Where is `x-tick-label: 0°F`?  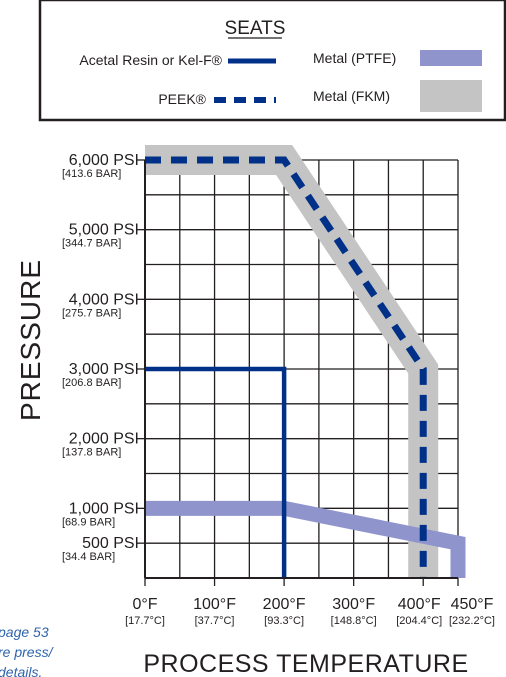 x-tick-label: 0°F is located at coordinates (144, 604).